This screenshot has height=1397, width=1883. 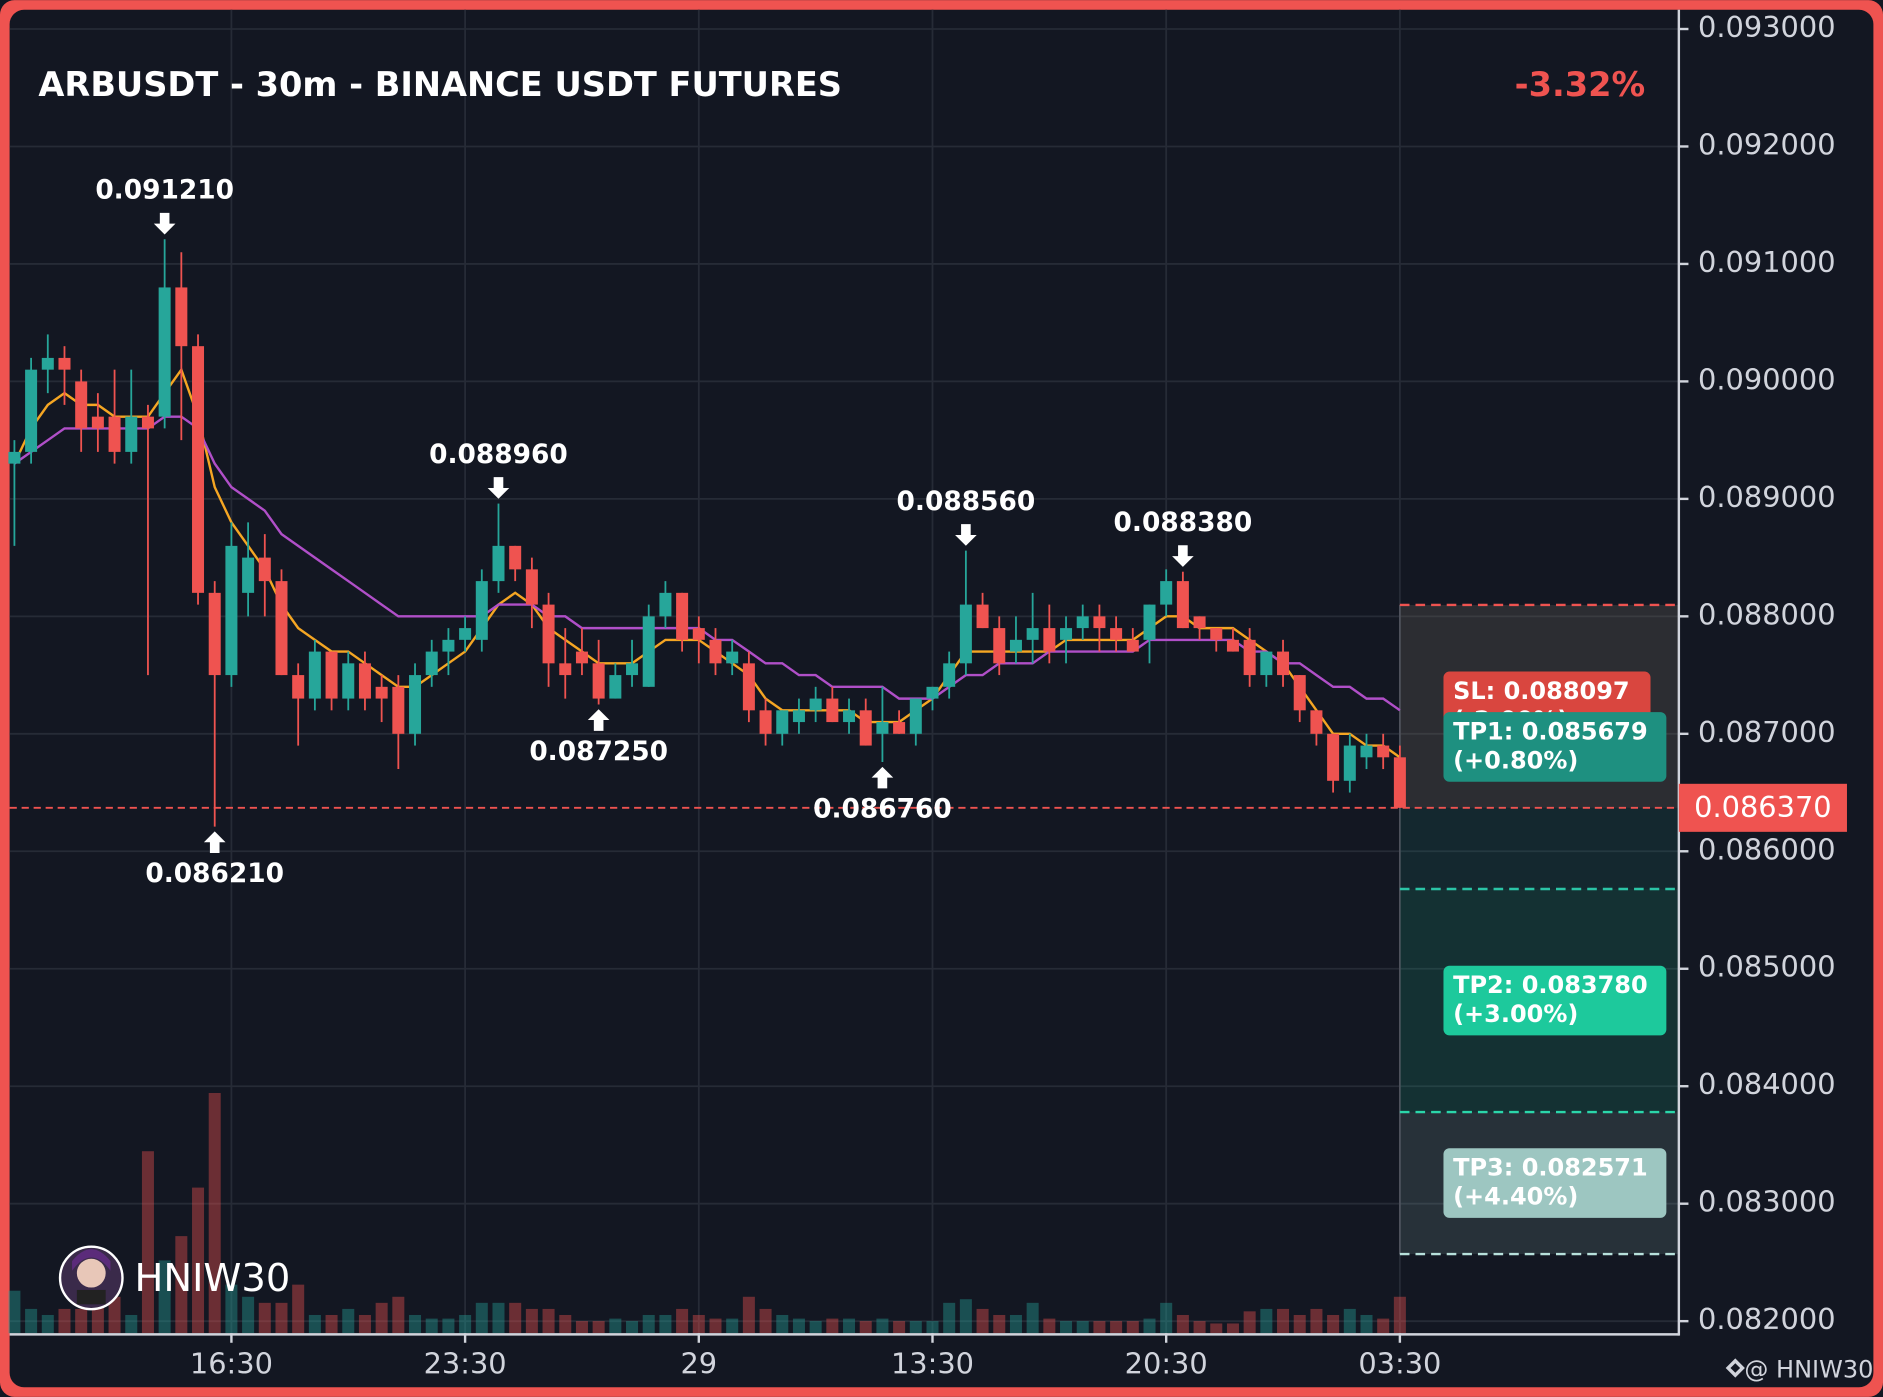 I want to click on y-tick-label: 0.086000, so click(x=1766, y=849).